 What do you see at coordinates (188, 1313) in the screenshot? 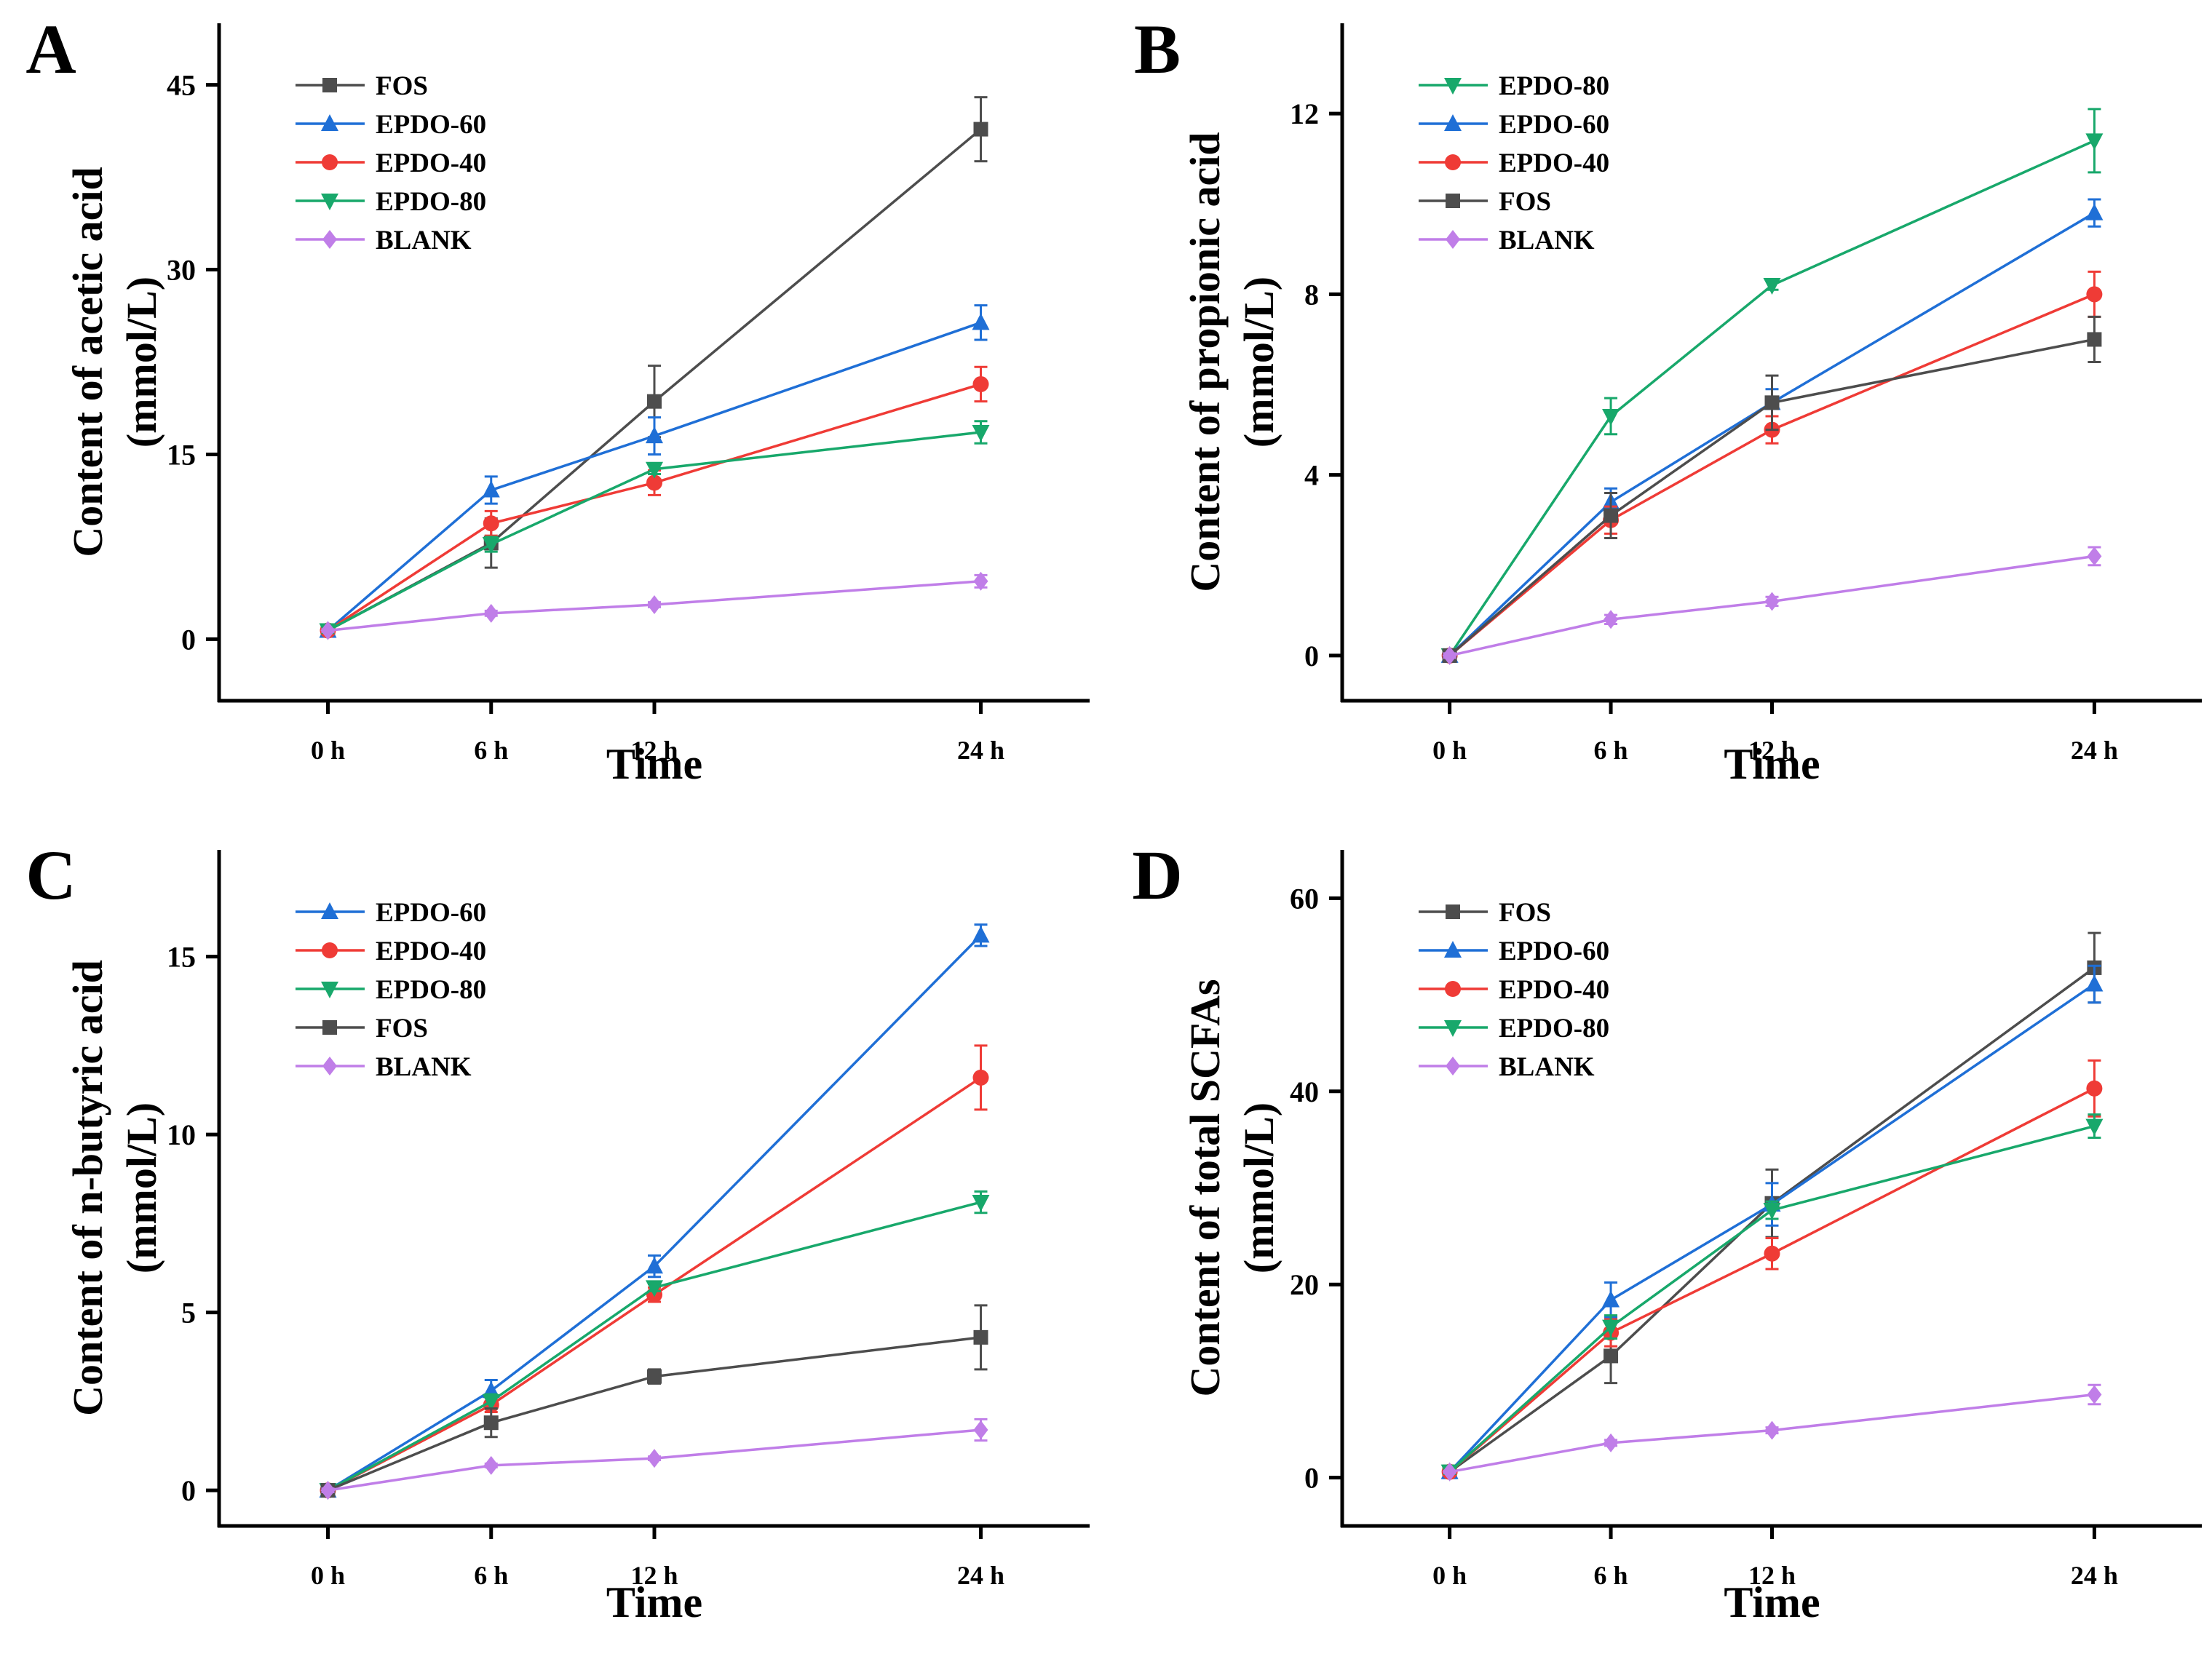
I see `y-tick-label: 5` at bounding box center [188, 1313].